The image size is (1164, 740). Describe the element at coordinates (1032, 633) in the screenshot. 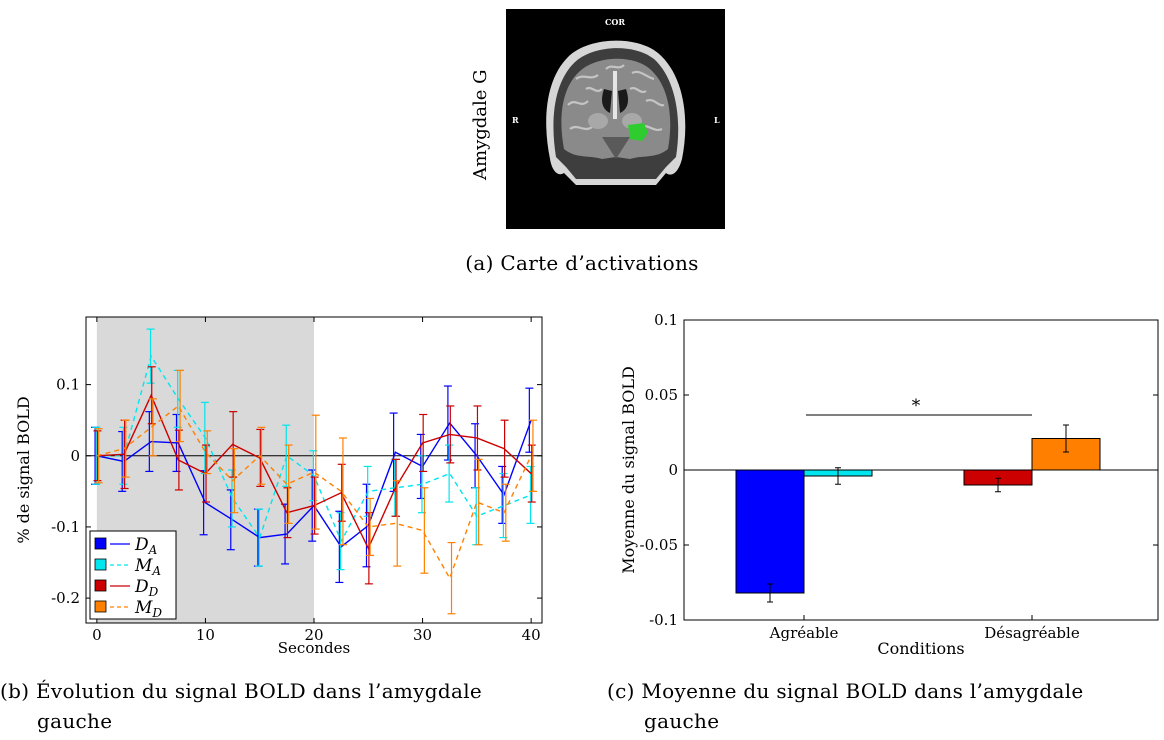

I see `x-tick-label: Désagréable` at that location.